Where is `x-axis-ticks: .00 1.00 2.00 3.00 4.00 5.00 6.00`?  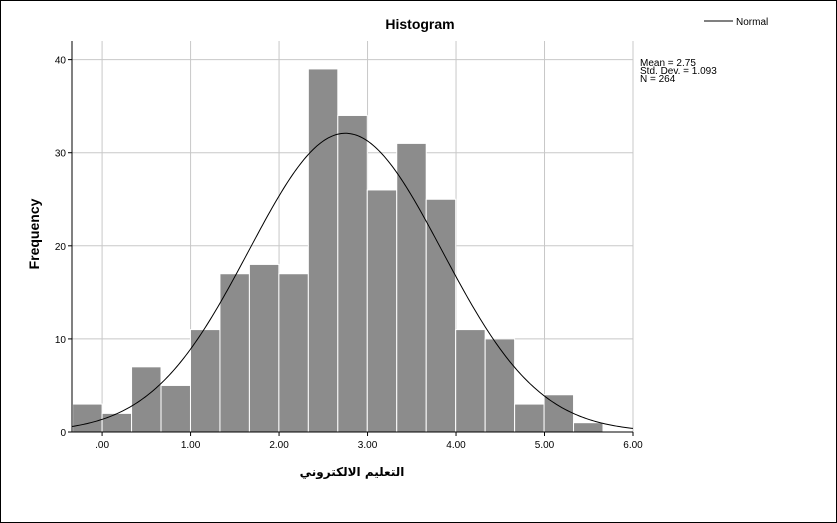
x-axis-ticks: .00 1.00 2.00 3.00 4.00 5.00 6.00 is located at coordinates (369, 441).